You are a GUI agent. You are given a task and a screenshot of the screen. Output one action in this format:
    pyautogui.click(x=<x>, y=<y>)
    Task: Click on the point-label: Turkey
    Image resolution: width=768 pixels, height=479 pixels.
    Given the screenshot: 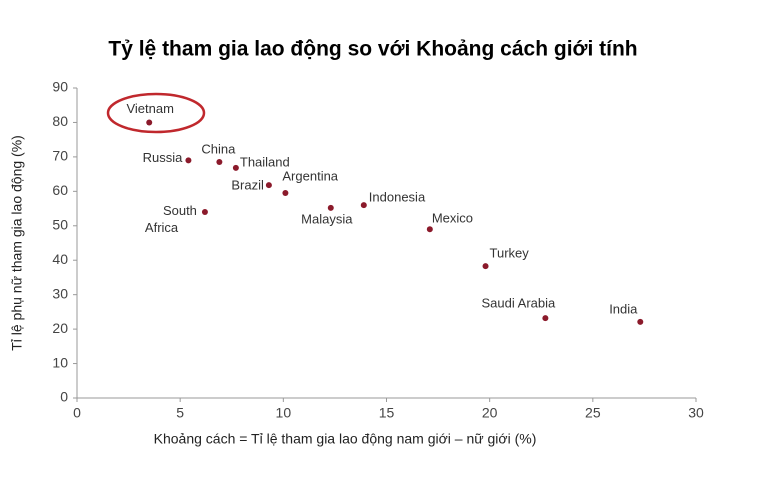 What is the action you would take?
    pyautogui.click(x=510, y=253)
    